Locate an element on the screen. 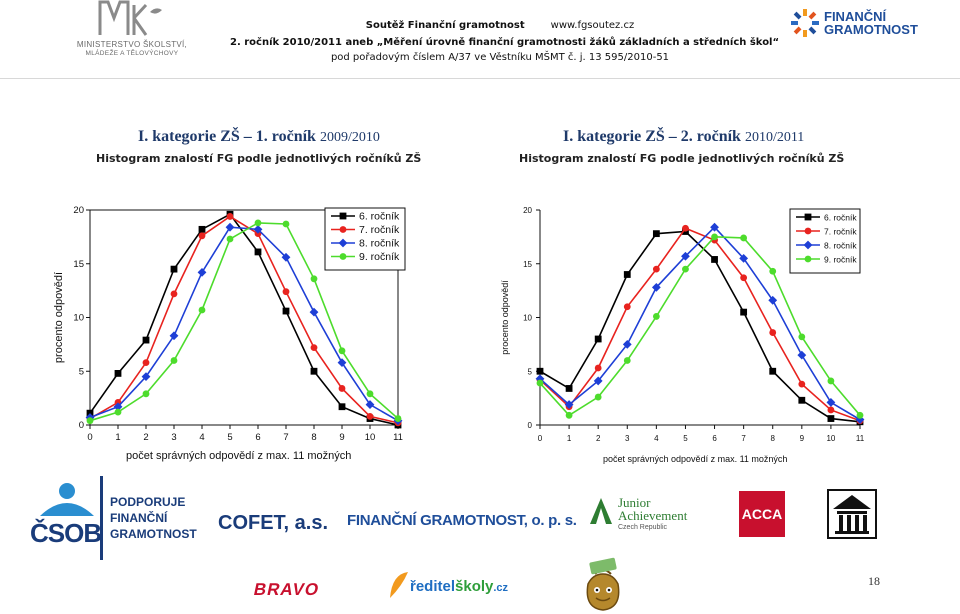  x-tick-label: 3 is located at coordinates (627, 438).